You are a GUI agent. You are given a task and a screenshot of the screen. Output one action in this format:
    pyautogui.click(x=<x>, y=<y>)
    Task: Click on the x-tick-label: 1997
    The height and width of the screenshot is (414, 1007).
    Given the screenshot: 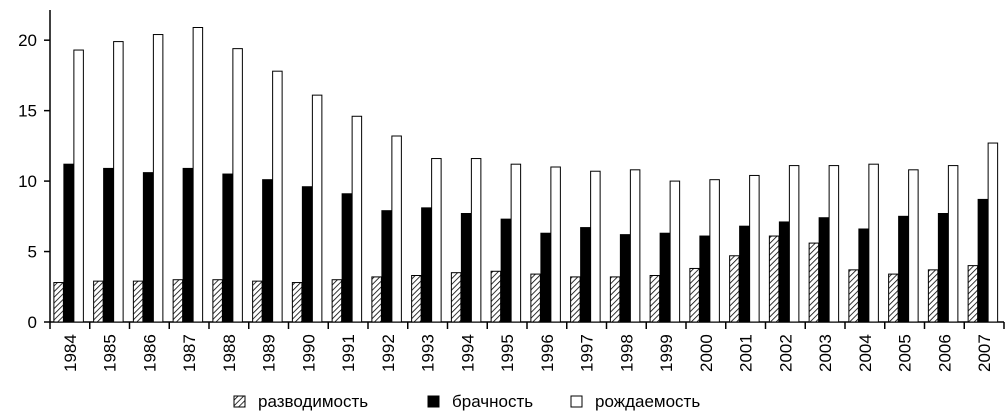 What is the action you would take?
    pyautogui.click(x=587, y=353)
    